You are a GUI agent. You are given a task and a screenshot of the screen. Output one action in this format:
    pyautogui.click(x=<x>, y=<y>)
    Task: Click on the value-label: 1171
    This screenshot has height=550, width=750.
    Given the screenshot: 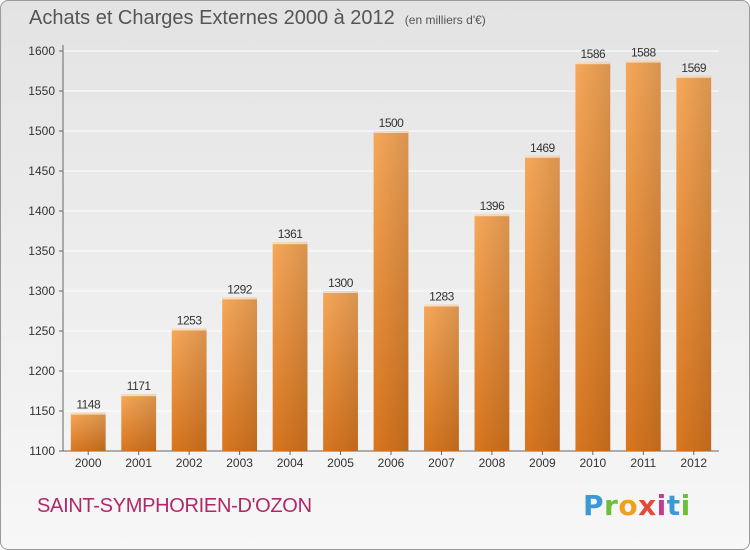 What is the action you would take?
    pyautogui.click(x=139, y=386)
    